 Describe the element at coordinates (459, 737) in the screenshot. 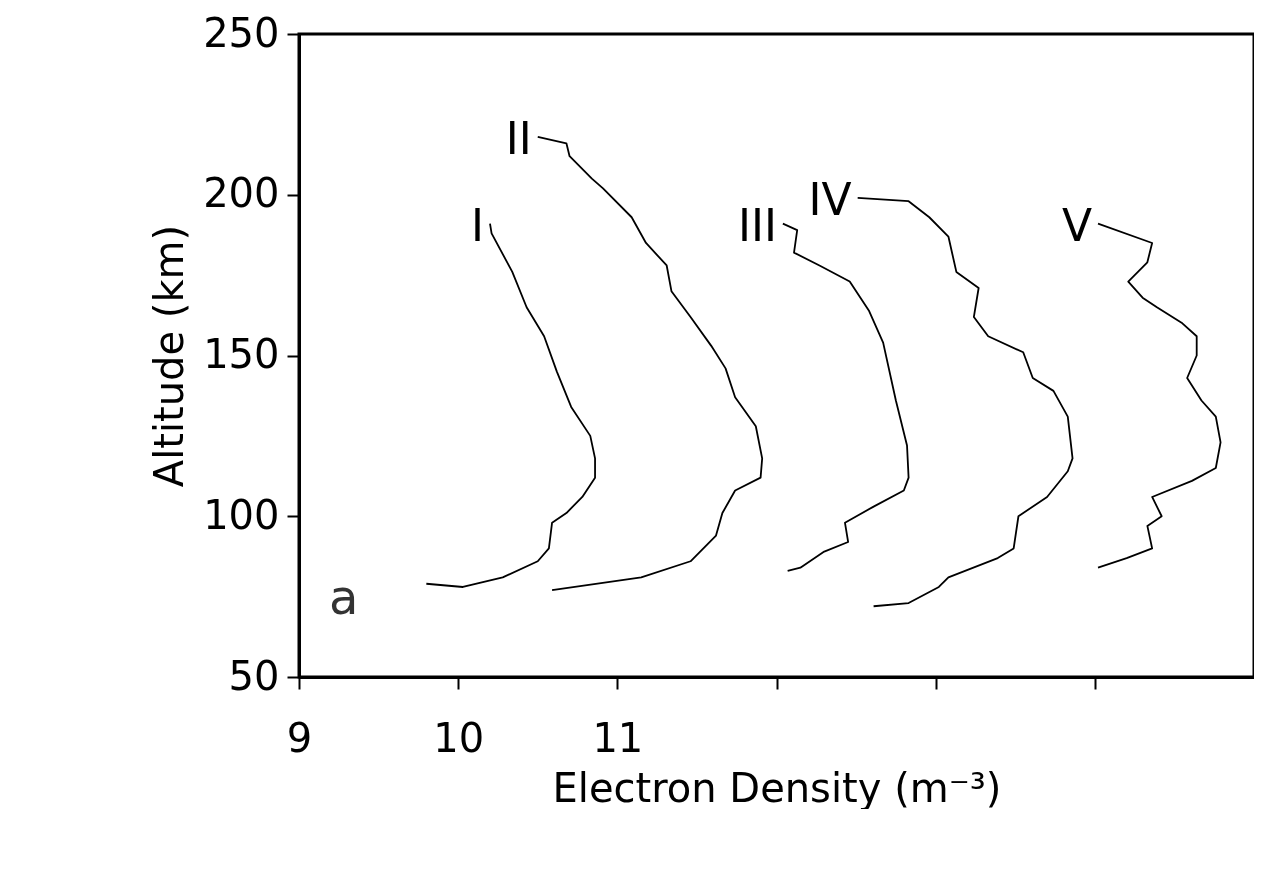

I see `x-tick-label: 10` at that location.